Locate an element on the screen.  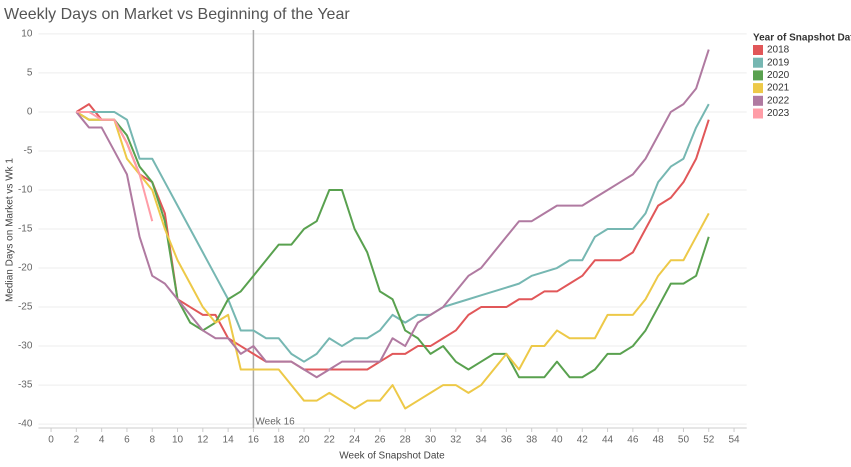
legend-label: 2021 is located at coordinates (778, 88).